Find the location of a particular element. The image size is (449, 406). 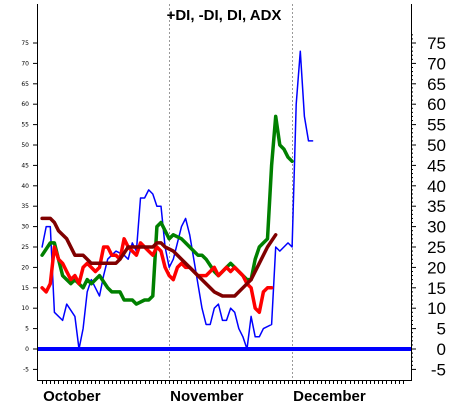

y-tick-label-left: -5 is located at coordinates (26, 369).